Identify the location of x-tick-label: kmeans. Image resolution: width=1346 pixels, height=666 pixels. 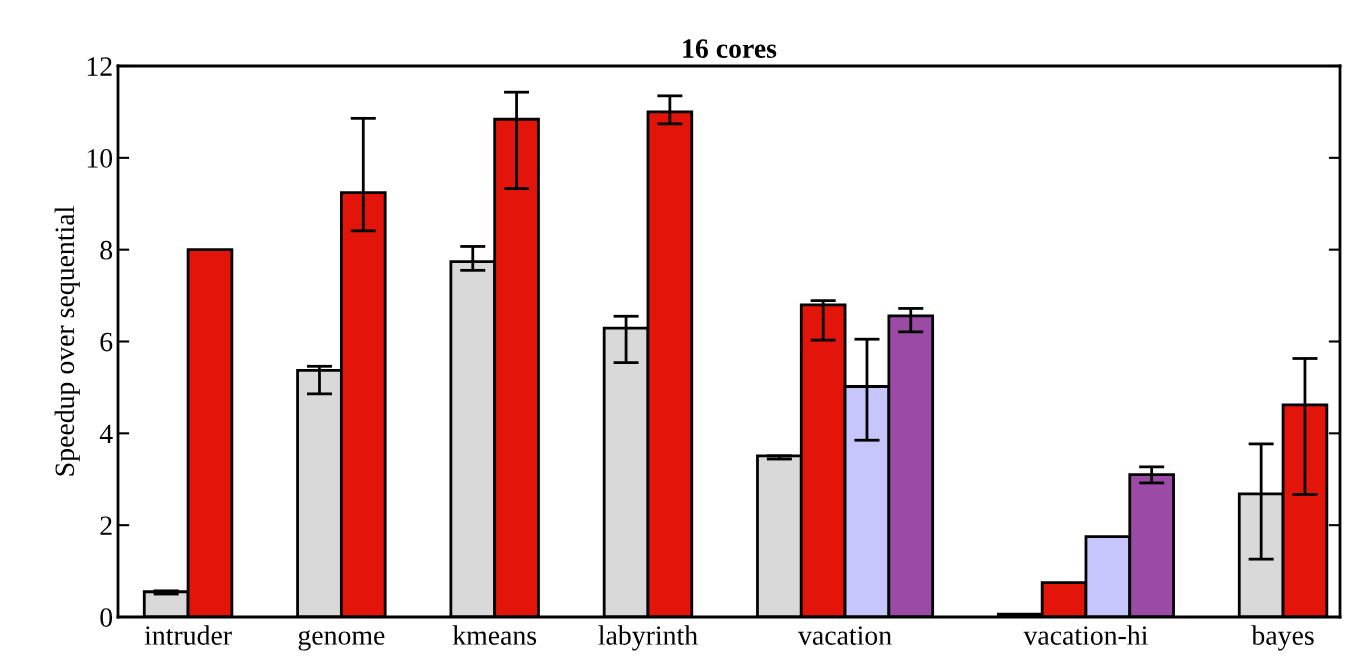
(494, 635).